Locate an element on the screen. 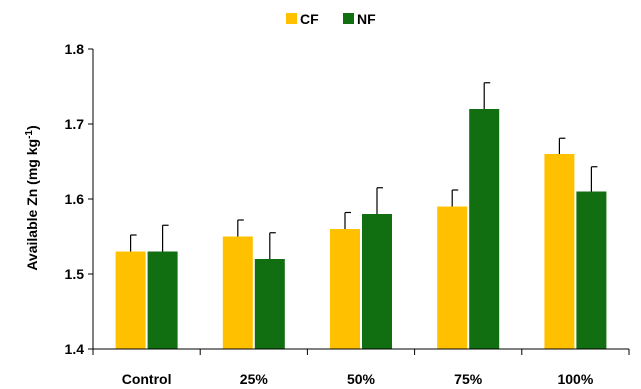  bar-nf-control is located at coordinates (162, 300).